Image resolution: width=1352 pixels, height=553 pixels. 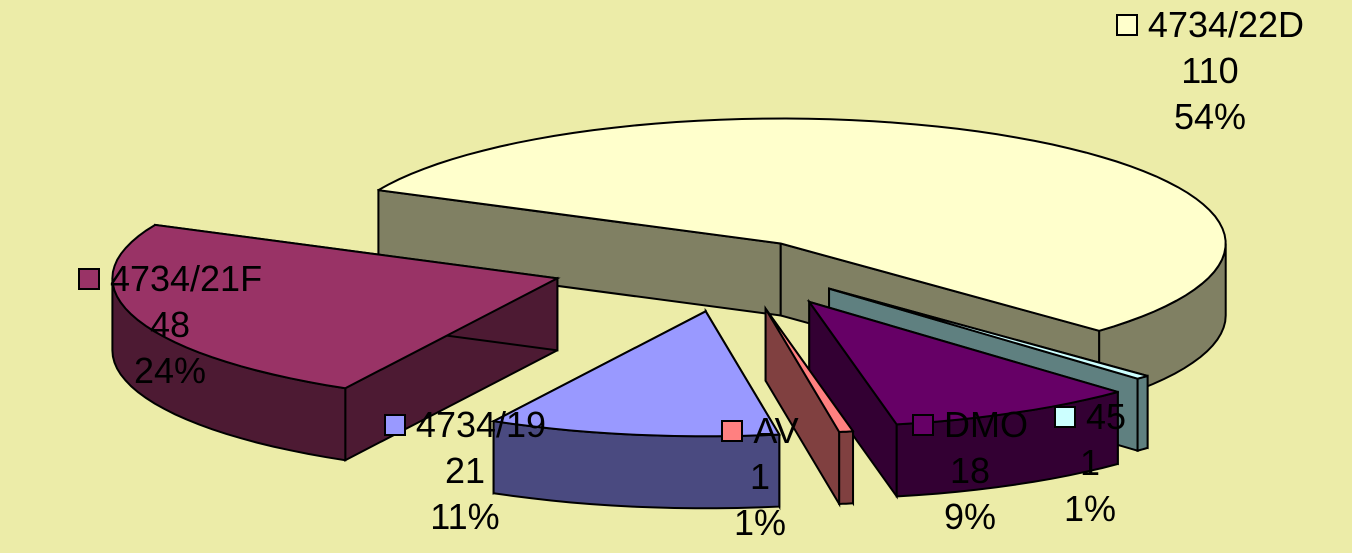 I want to click on label-category: 45, so click(x=1106, y=416).